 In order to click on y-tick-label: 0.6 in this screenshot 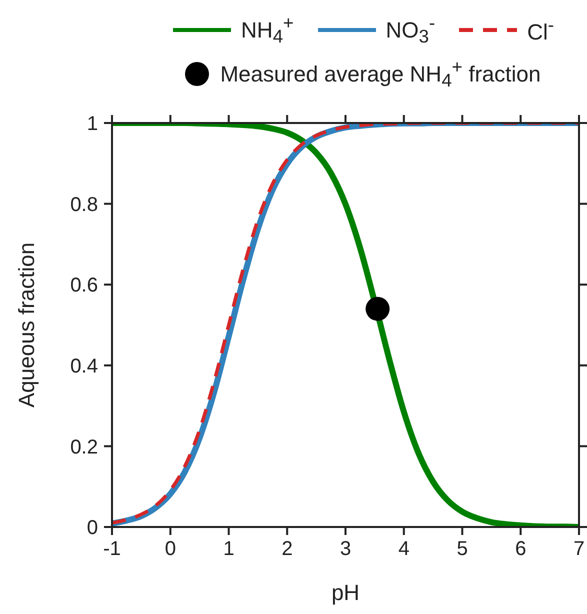, I will do `click(84, 285)`.